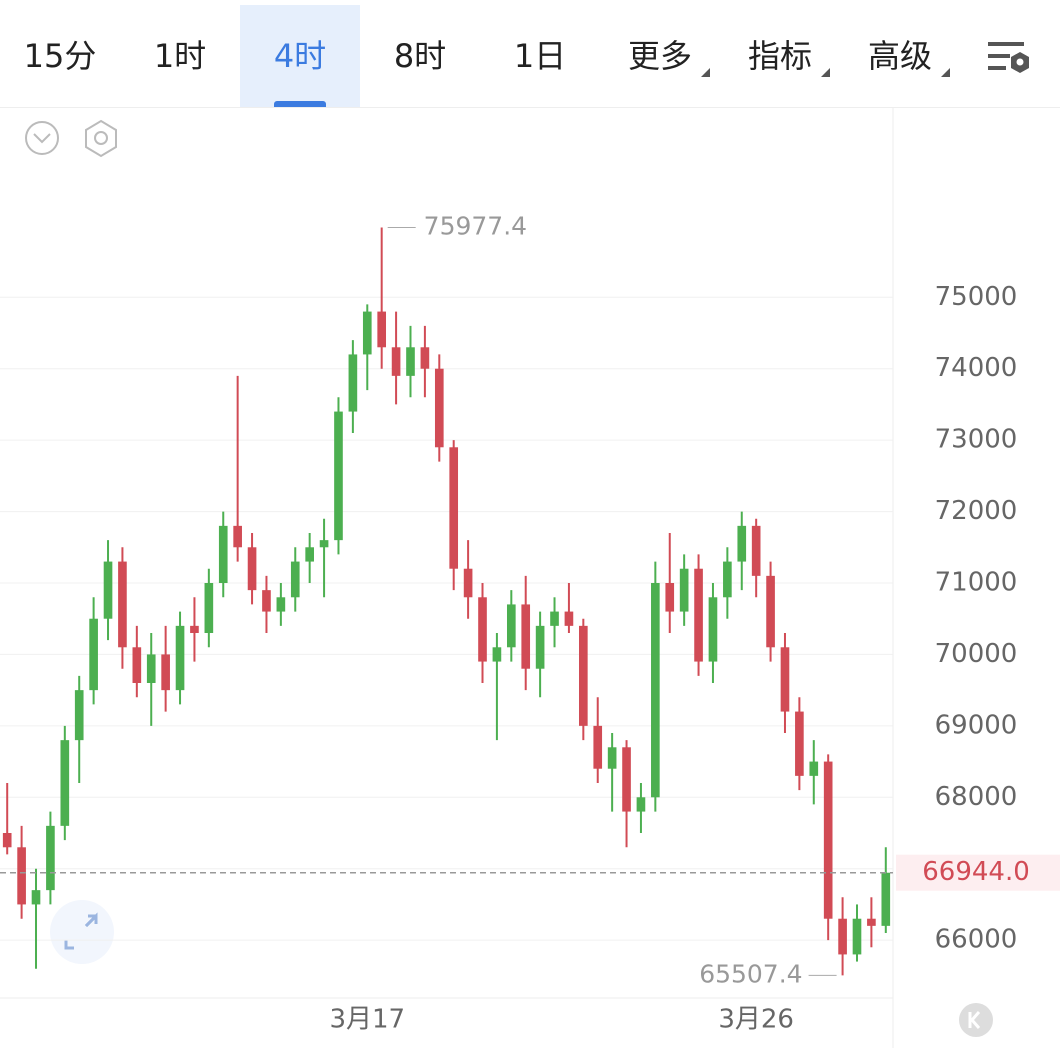  What do you see at coordinates (42, 138) in the screenshot?
I see `collapse-icon` at bounding box center [42, 138].